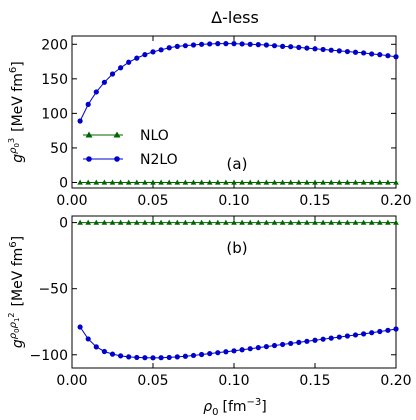 This screenshot has width=416, height=420. I want to click on x-tick-label: 0.00, so click(71, 381).